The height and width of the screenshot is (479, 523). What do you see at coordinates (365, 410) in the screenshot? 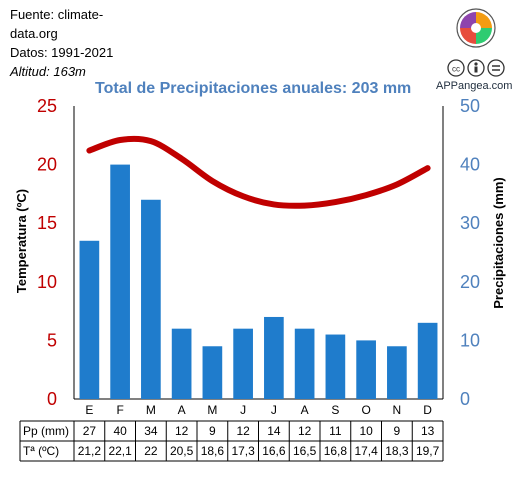
I see `month-label: O` at bounding box center [365, 410].